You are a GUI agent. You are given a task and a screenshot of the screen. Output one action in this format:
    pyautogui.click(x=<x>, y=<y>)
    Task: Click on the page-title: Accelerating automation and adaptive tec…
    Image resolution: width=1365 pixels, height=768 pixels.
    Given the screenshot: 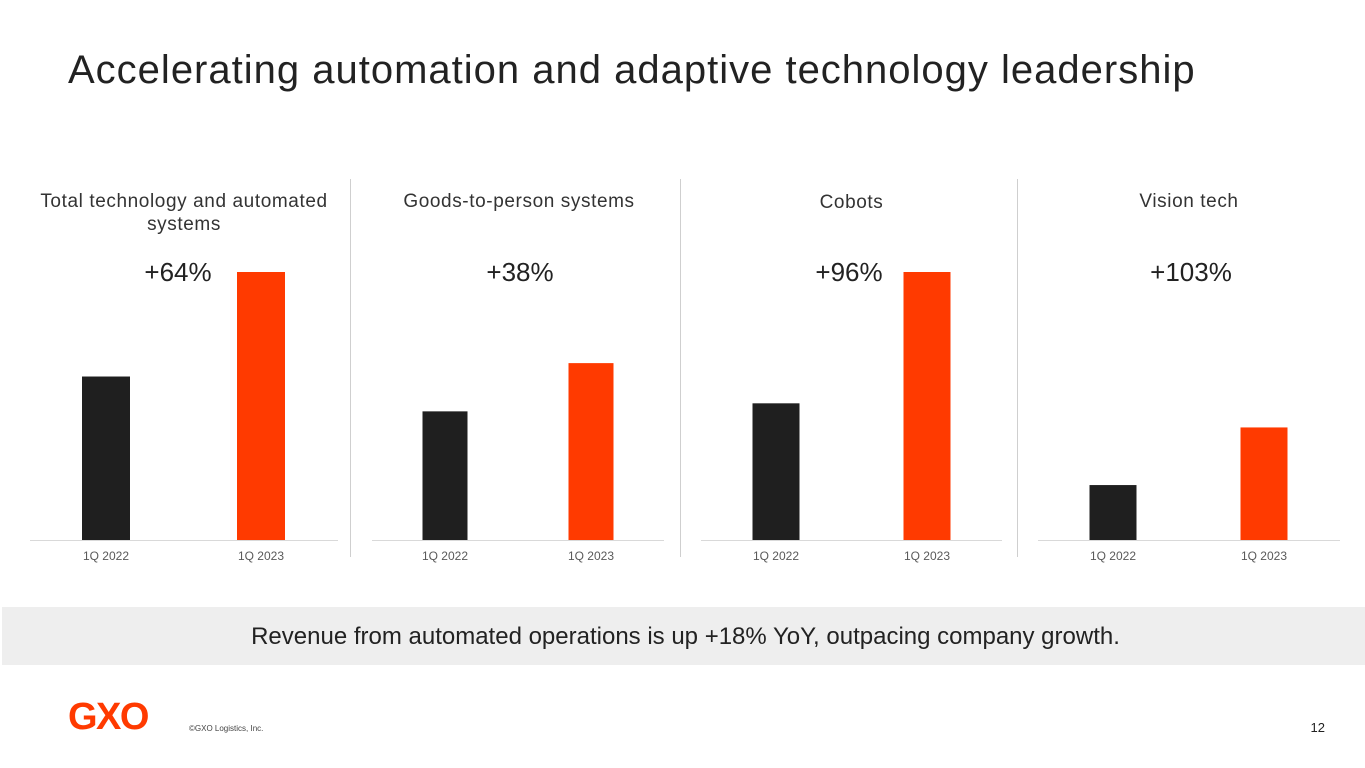 What is the action you would take?
    pyautogui.click(x=632, y=70)
    